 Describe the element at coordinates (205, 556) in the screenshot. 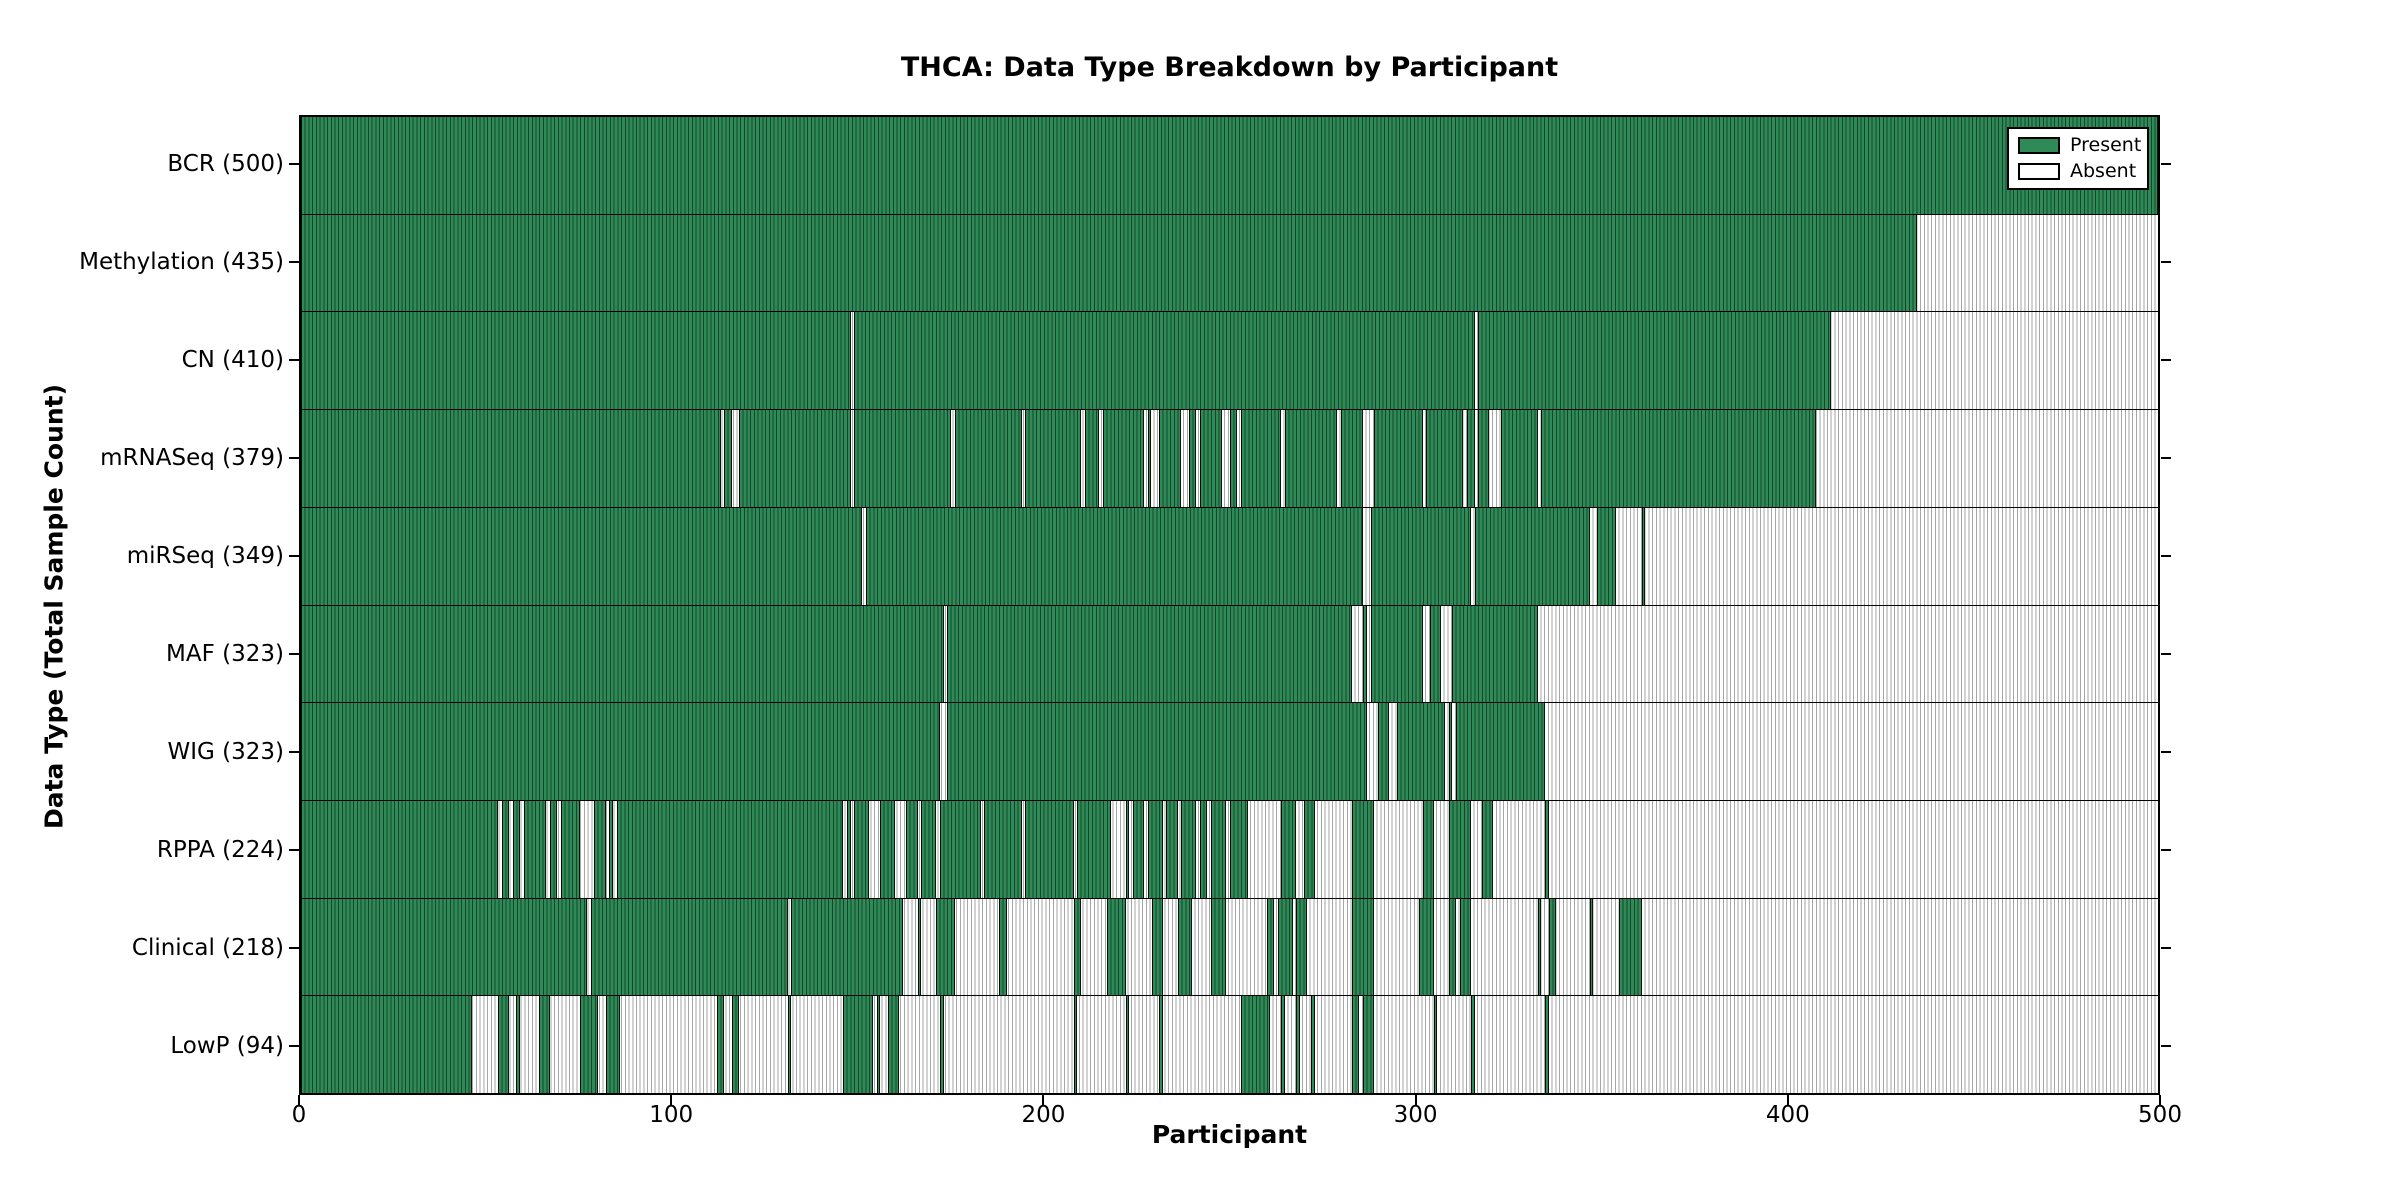

I see `y-tick-label: miRSeq (349)` at that location.